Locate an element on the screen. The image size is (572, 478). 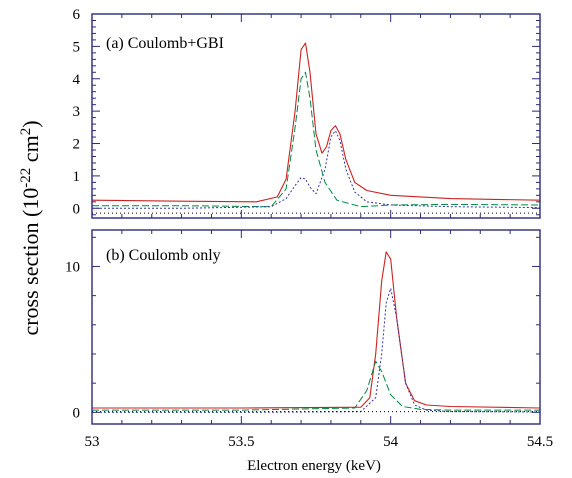
y-label-main: cross section (10 is located at coordinates (30, 262).